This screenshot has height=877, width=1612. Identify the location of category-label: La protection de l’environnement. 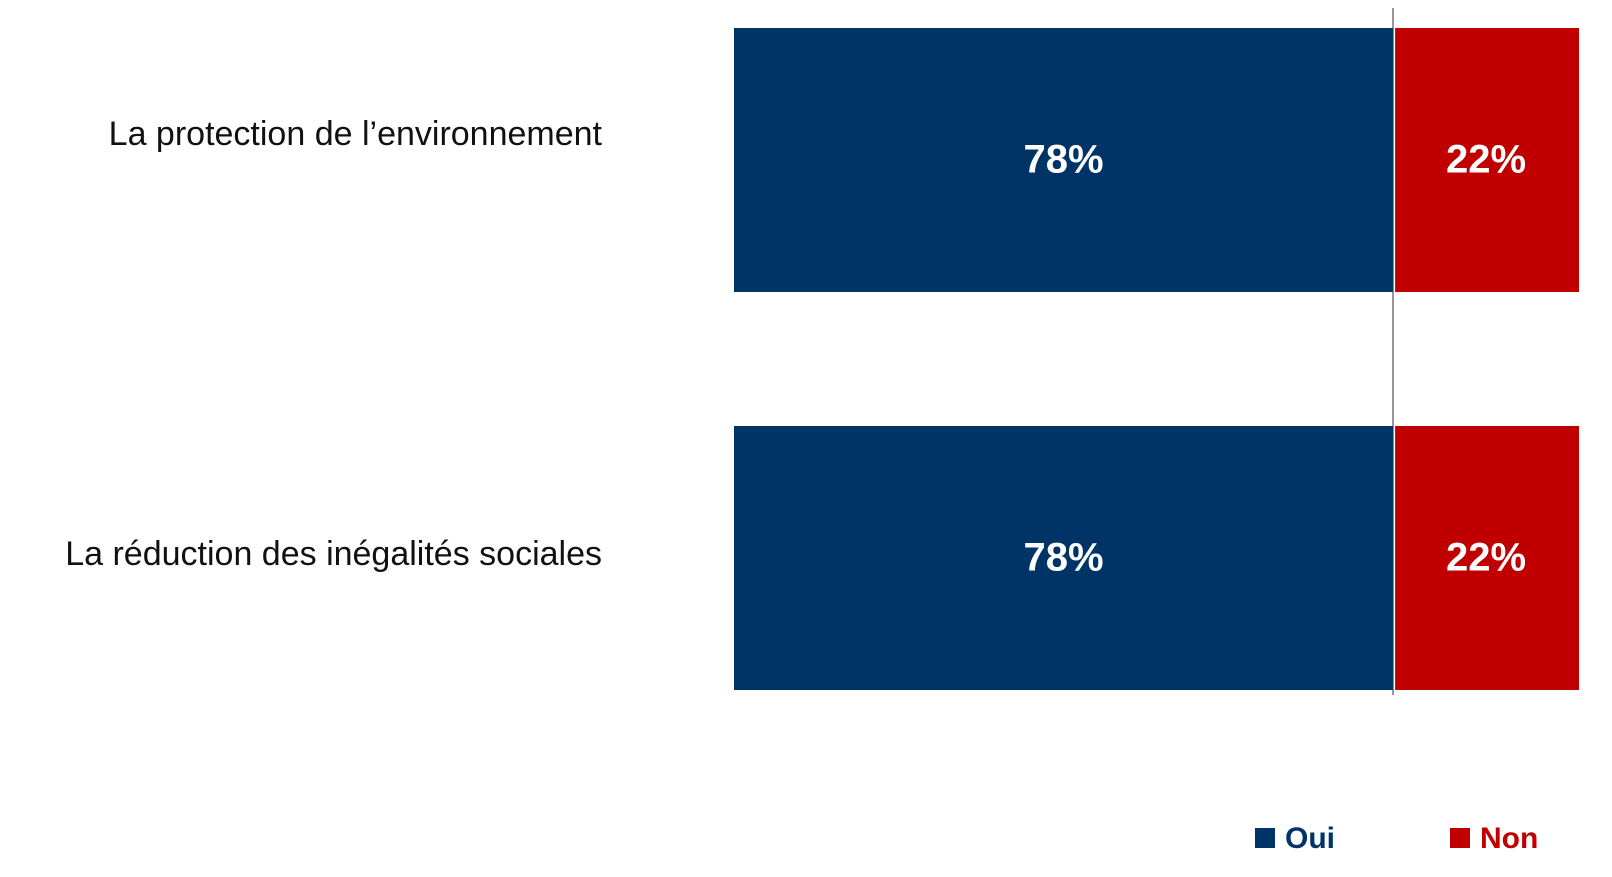
(356, 134).